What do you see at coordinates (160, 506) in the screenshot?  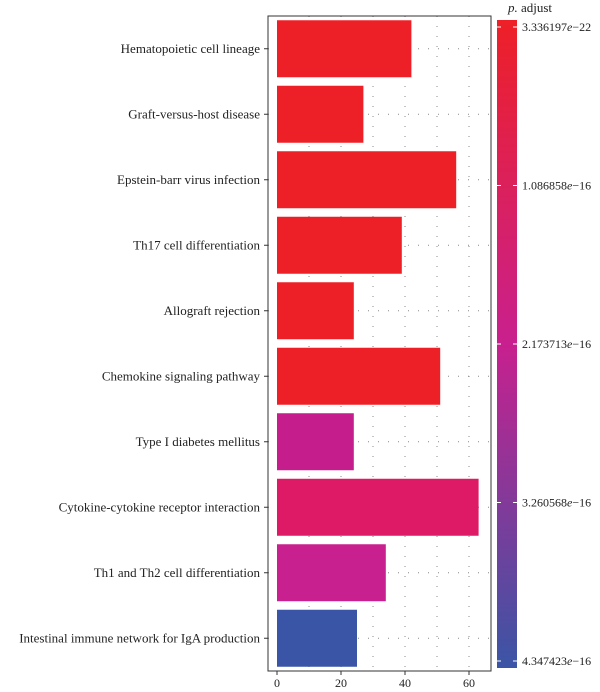 I see `category-label: Cytokine-cytokine receptor interaction` at bounding box center [160, 506].